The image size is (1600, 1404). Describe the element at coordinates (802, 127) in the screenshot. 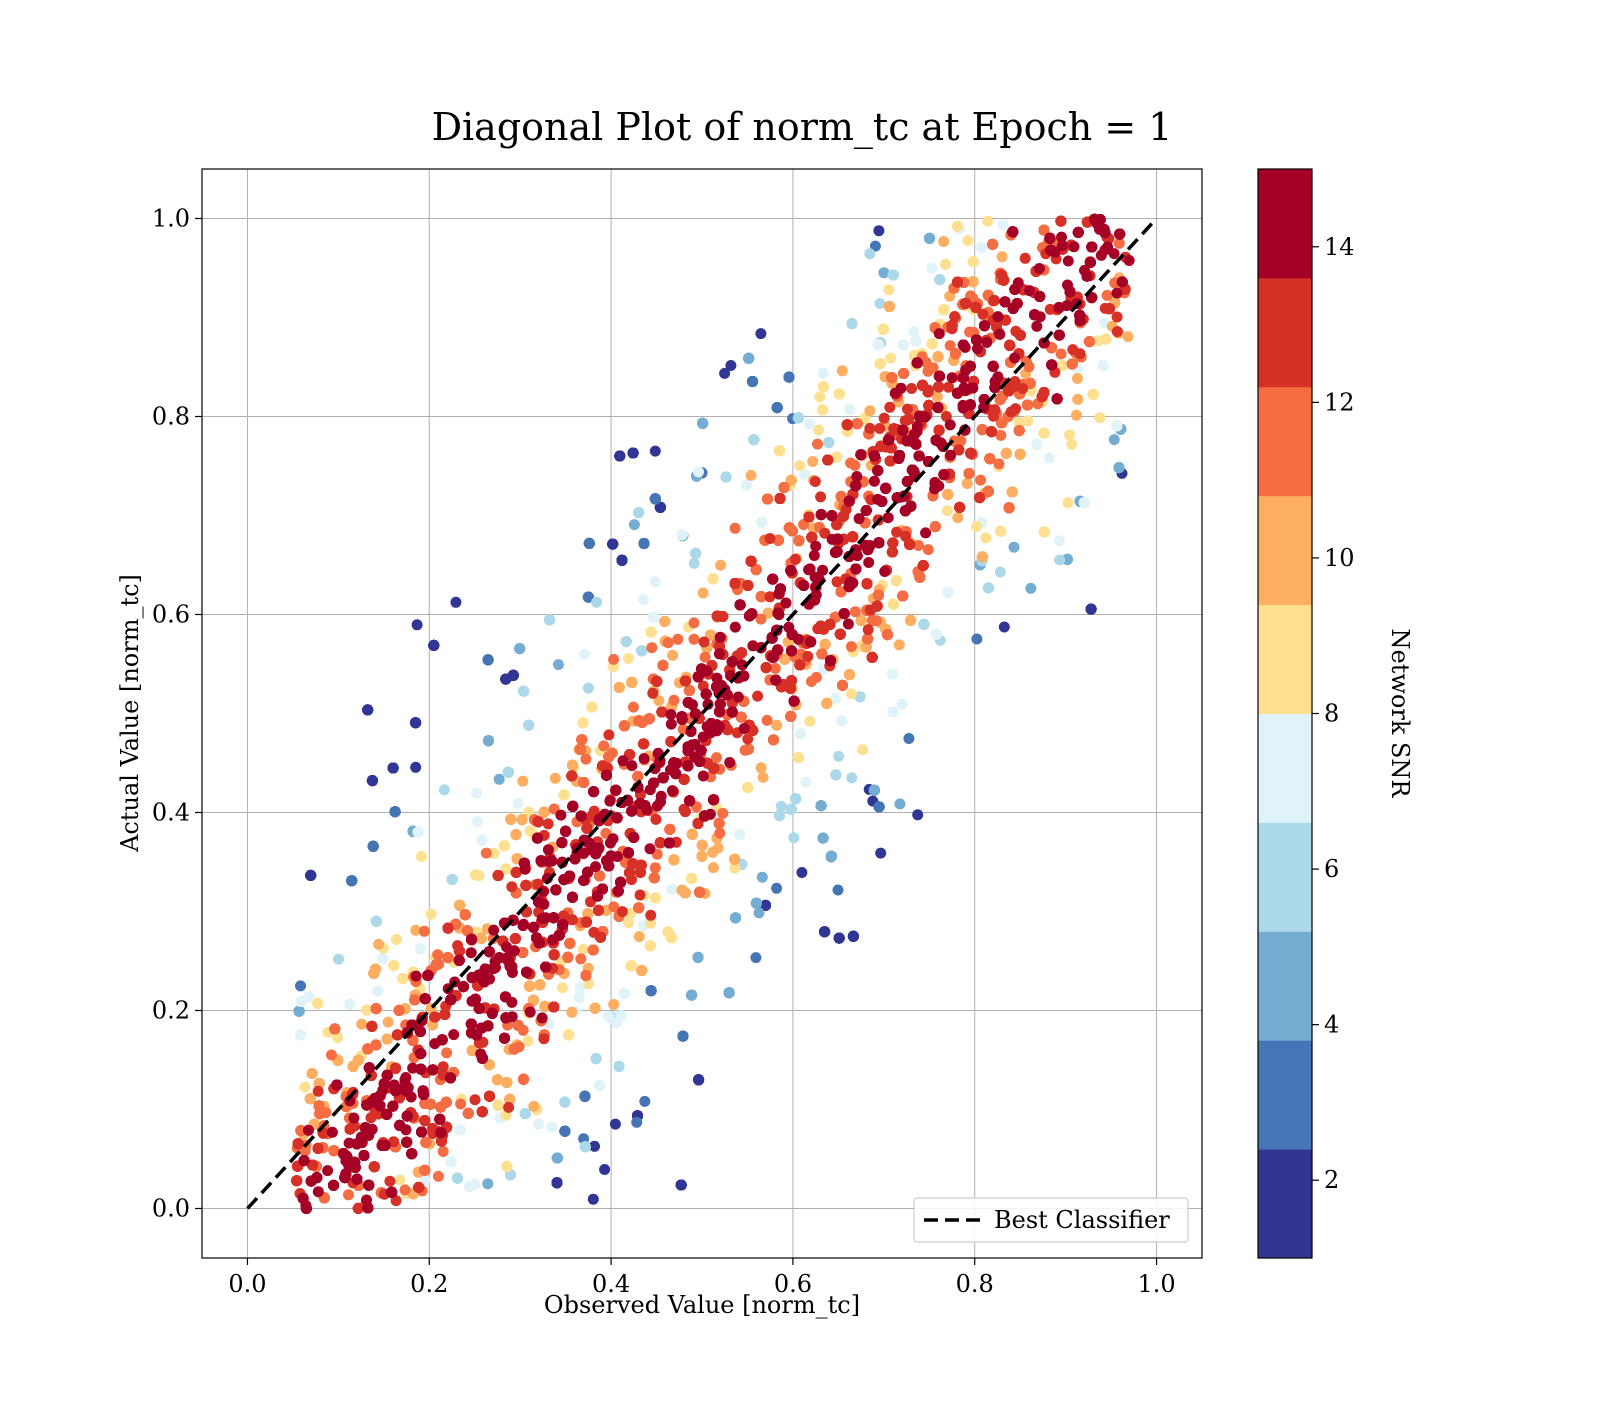

I see `chart-title: Diagonal Plot of norm_tc at Epoch = 1` at that location.